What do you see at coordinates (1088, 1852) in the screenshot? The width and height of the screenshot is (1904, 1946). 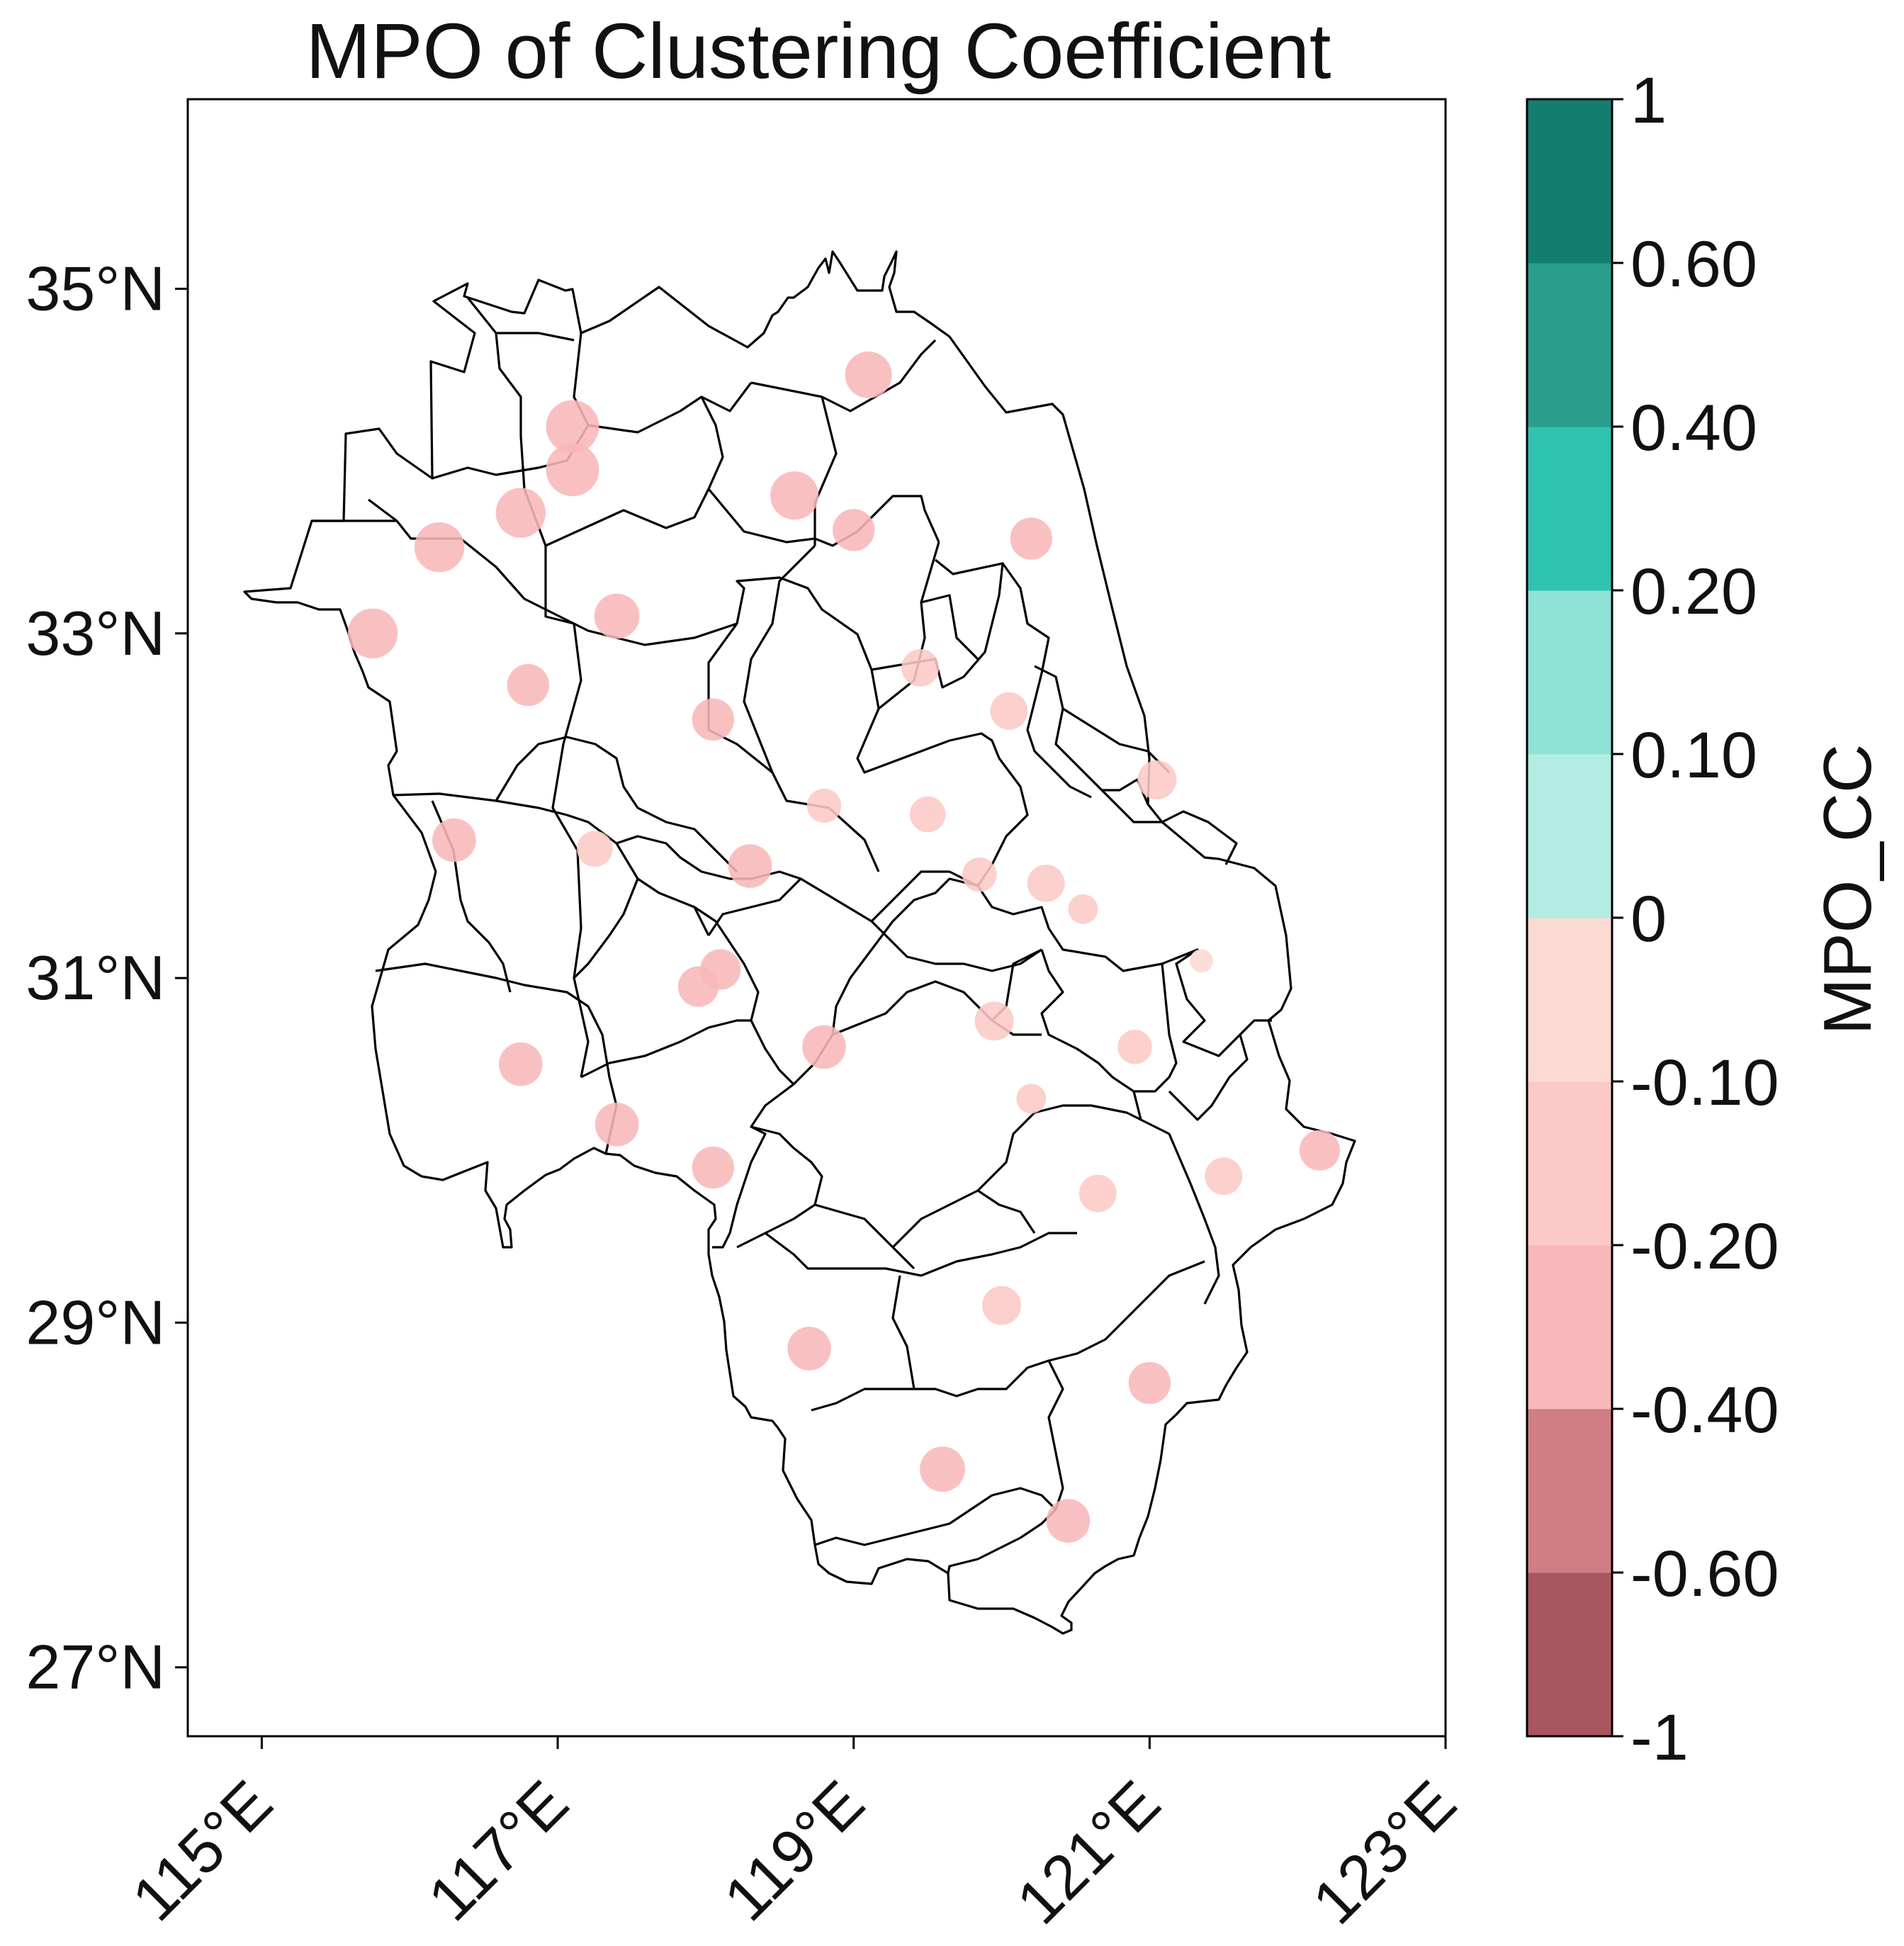 I see `x-tick-label: 121°E` at bounding box center [1088, 1852].